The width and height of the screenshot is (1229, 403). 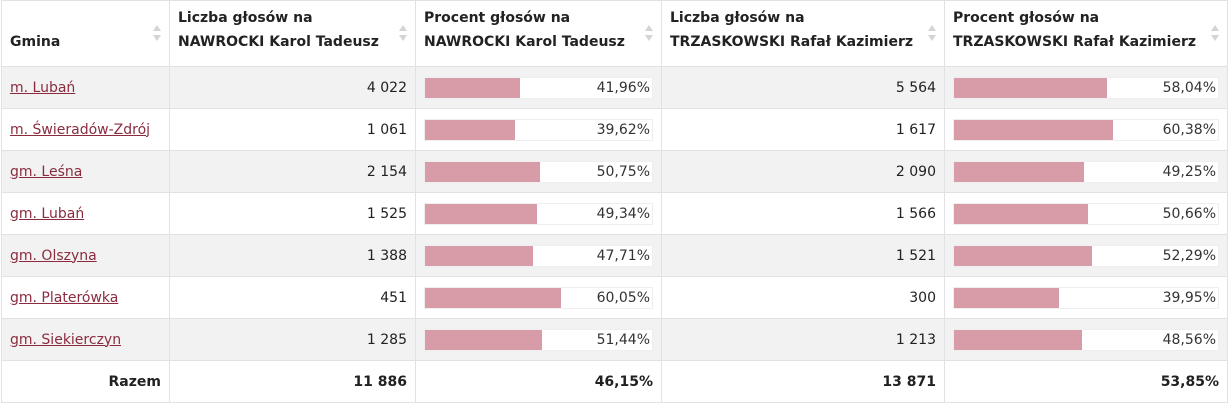 I want to click on header-line: Procent głosów na, so click(x=497, y=18).